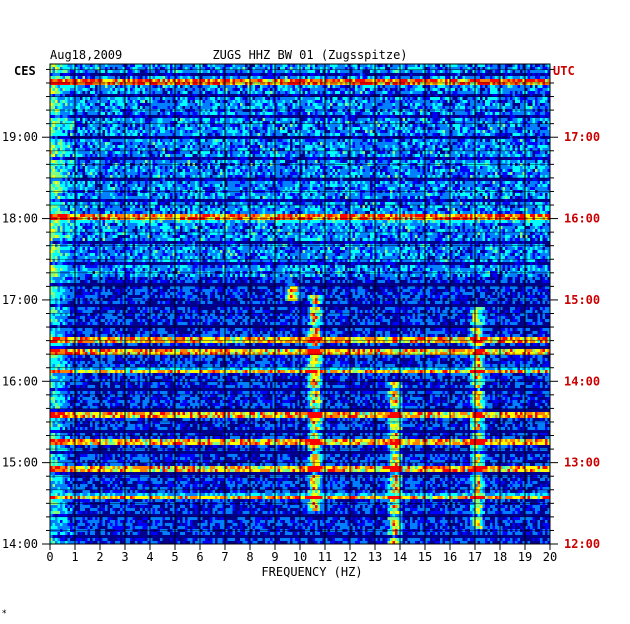 The width and height of the screenshot is (630, 624). What do you see at coordinates (582, 544) in the screenshot?
I see `right-tick-label: 12:00` at bounding box center [582, 544].